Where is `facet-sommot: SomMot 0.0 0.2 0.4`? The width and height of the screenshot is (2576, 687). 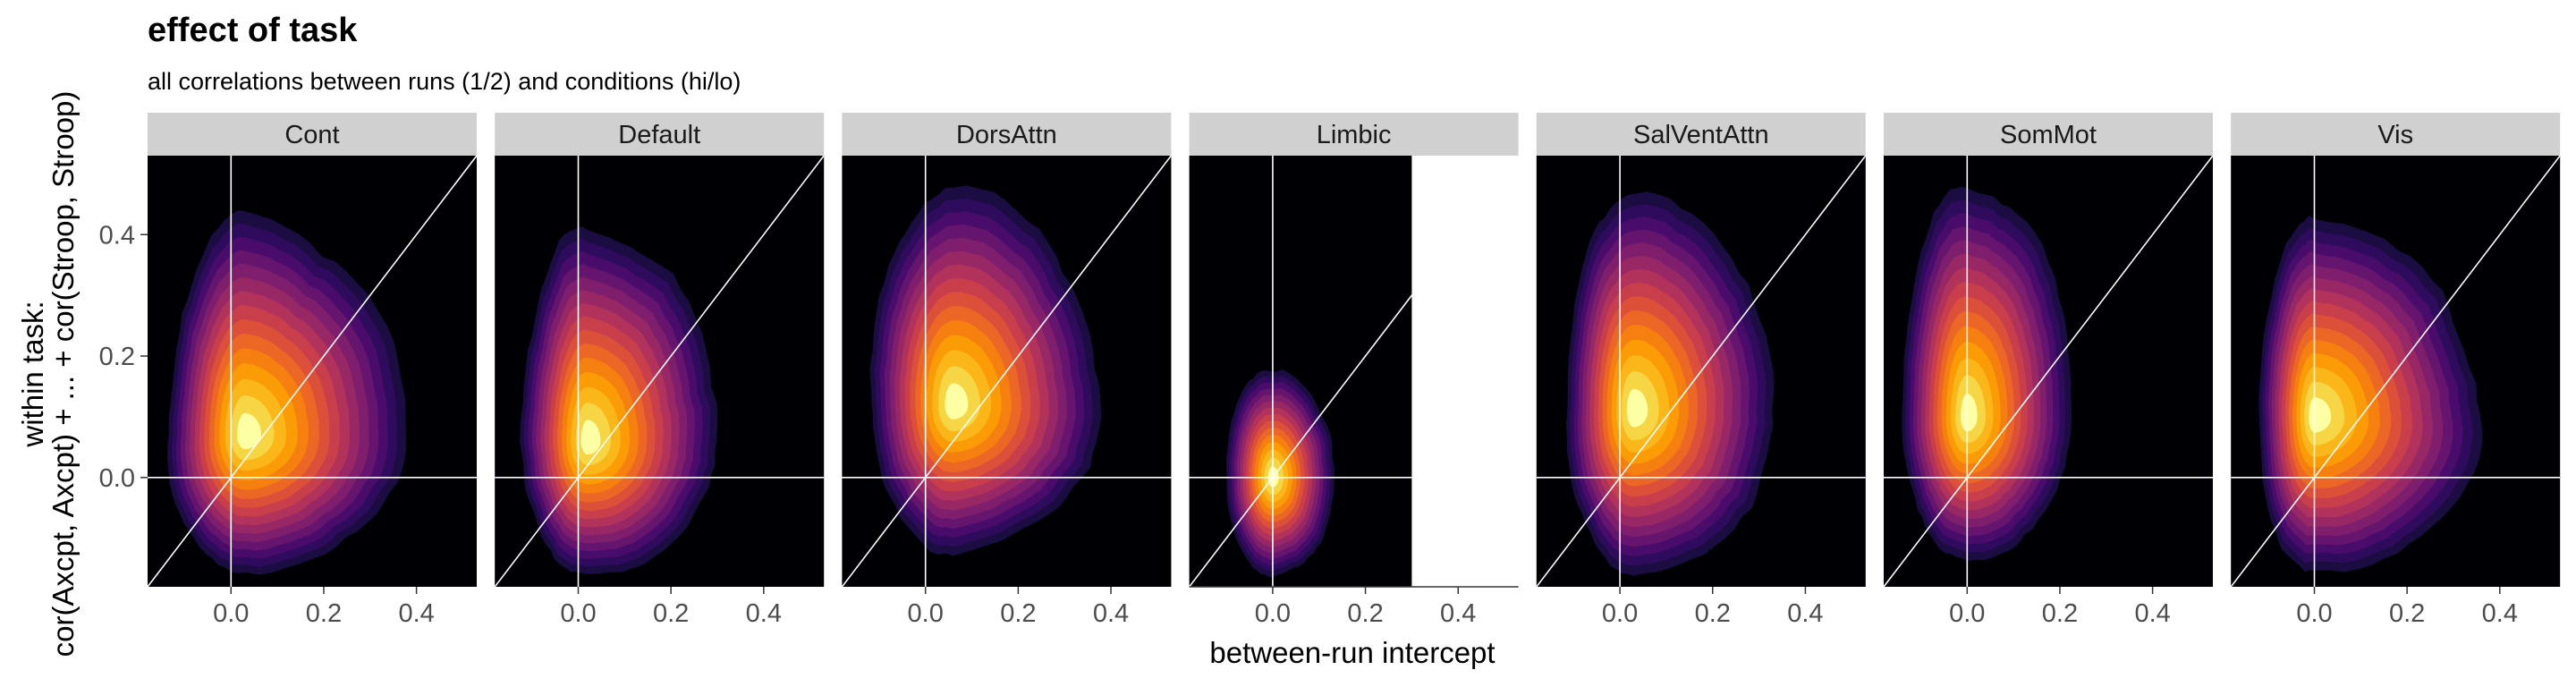 facet-sommot: SomMot 0.0 0.2 0.4 is located at coordinates (2048, 370).